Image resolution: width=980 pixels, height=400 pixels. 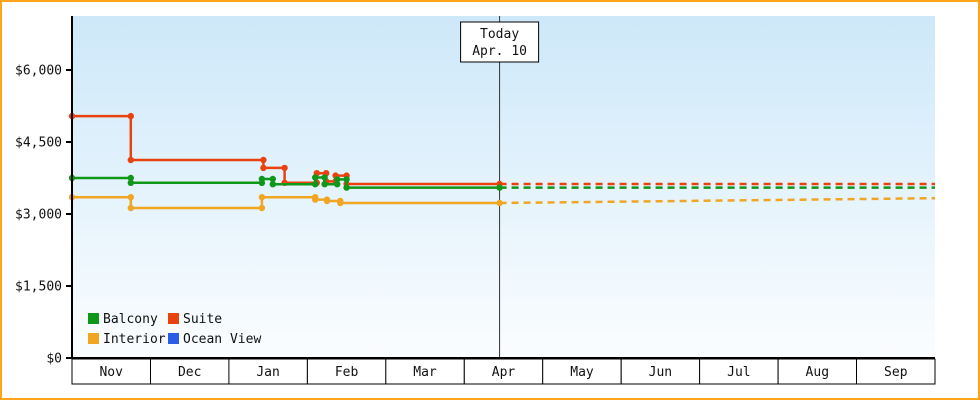 What do you see at coordinates (286, 182) in the screenshot?
I see `series-balcony-line` at bounding box center [286, 182].